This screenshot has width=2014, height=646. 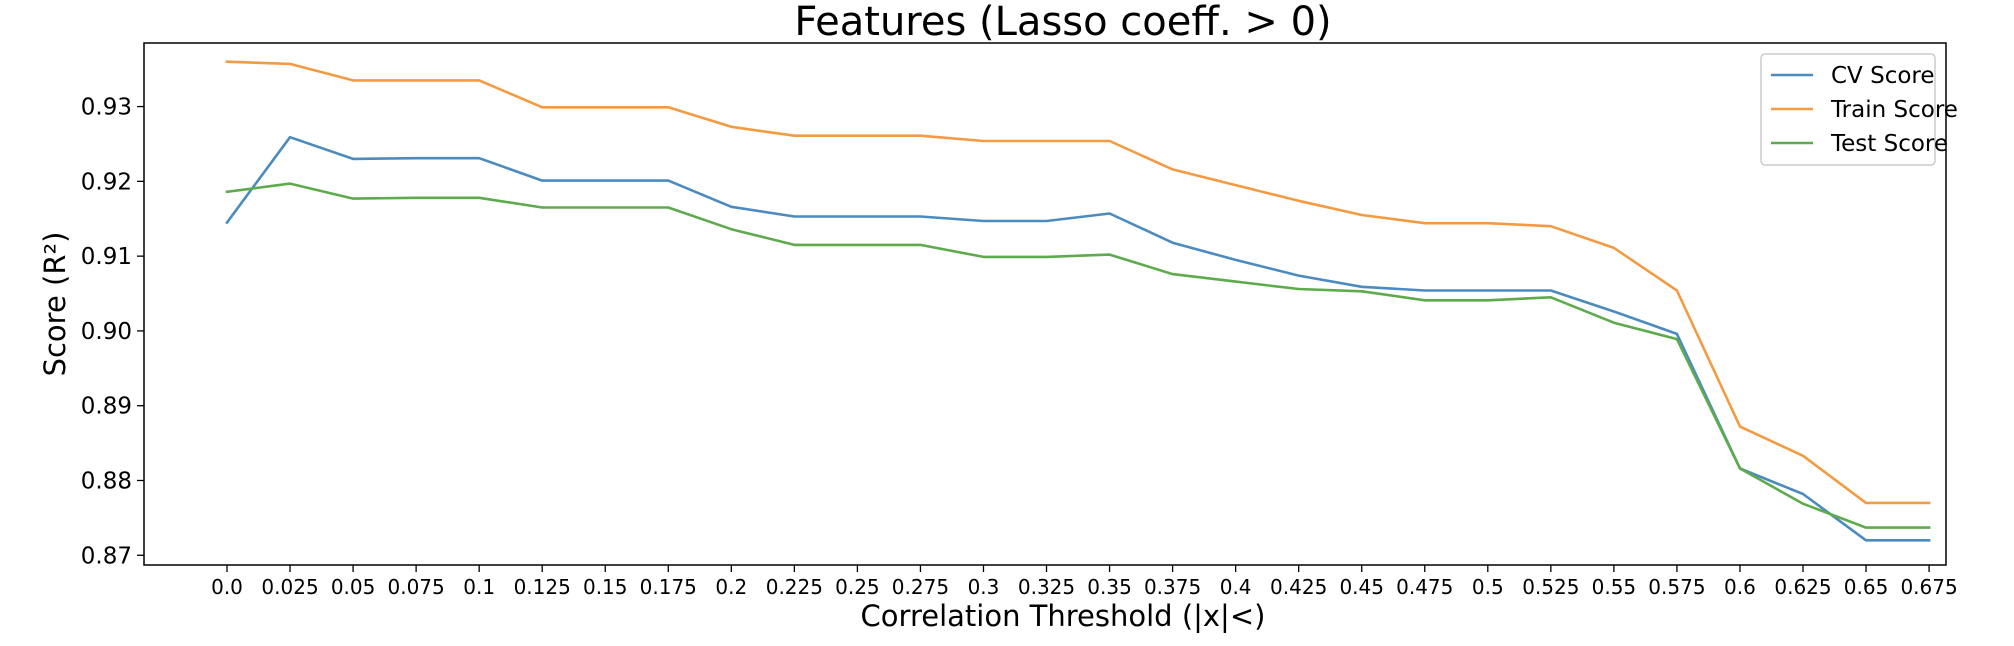 I want to click on x-tick-label: 0.025, so click(x=289, y=587).